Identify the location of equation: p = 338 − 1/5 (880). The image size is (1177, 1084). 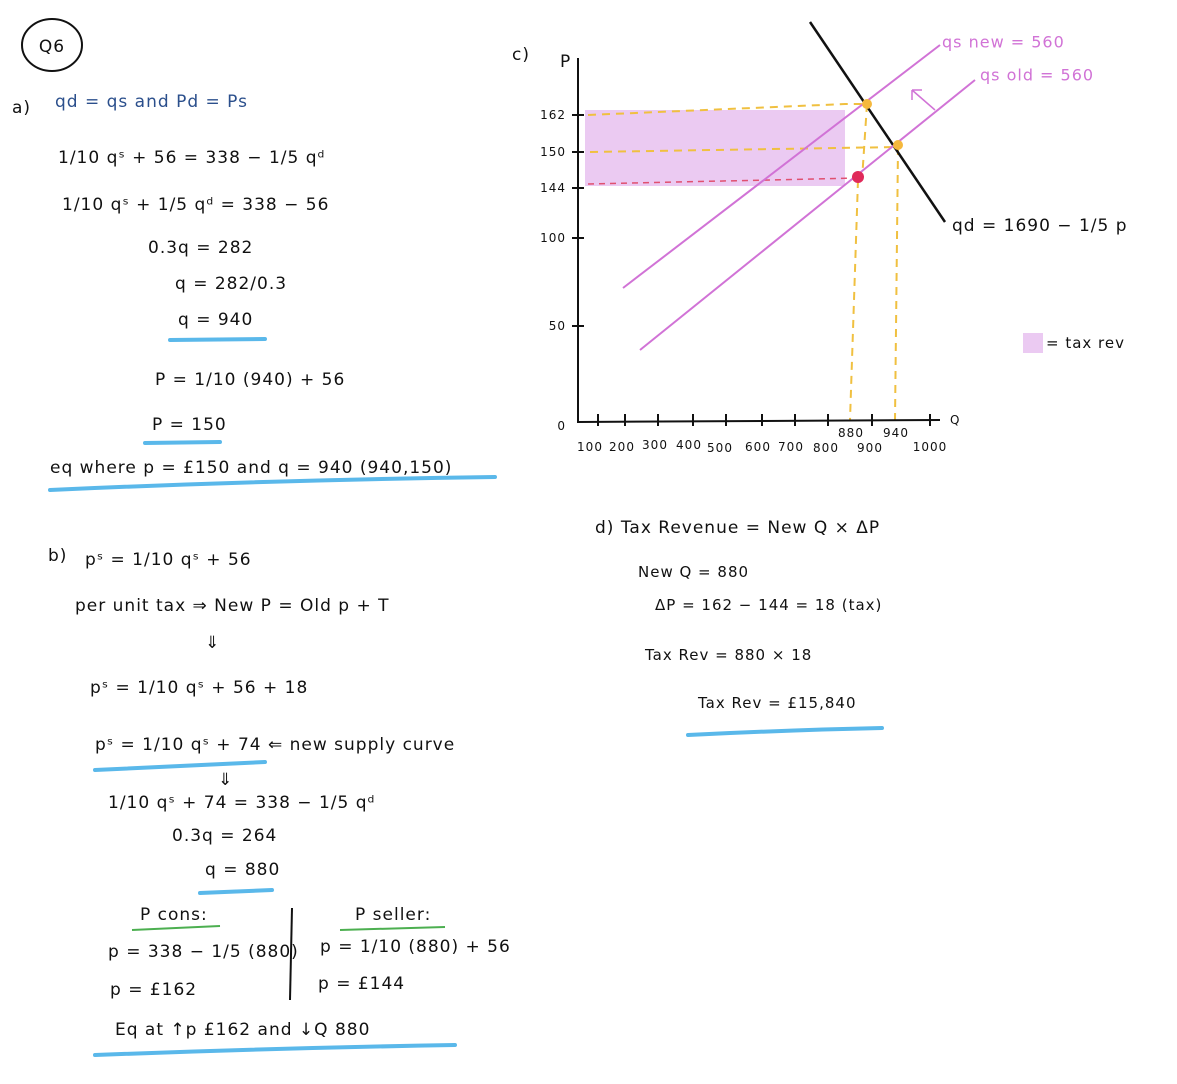
(203, 952).